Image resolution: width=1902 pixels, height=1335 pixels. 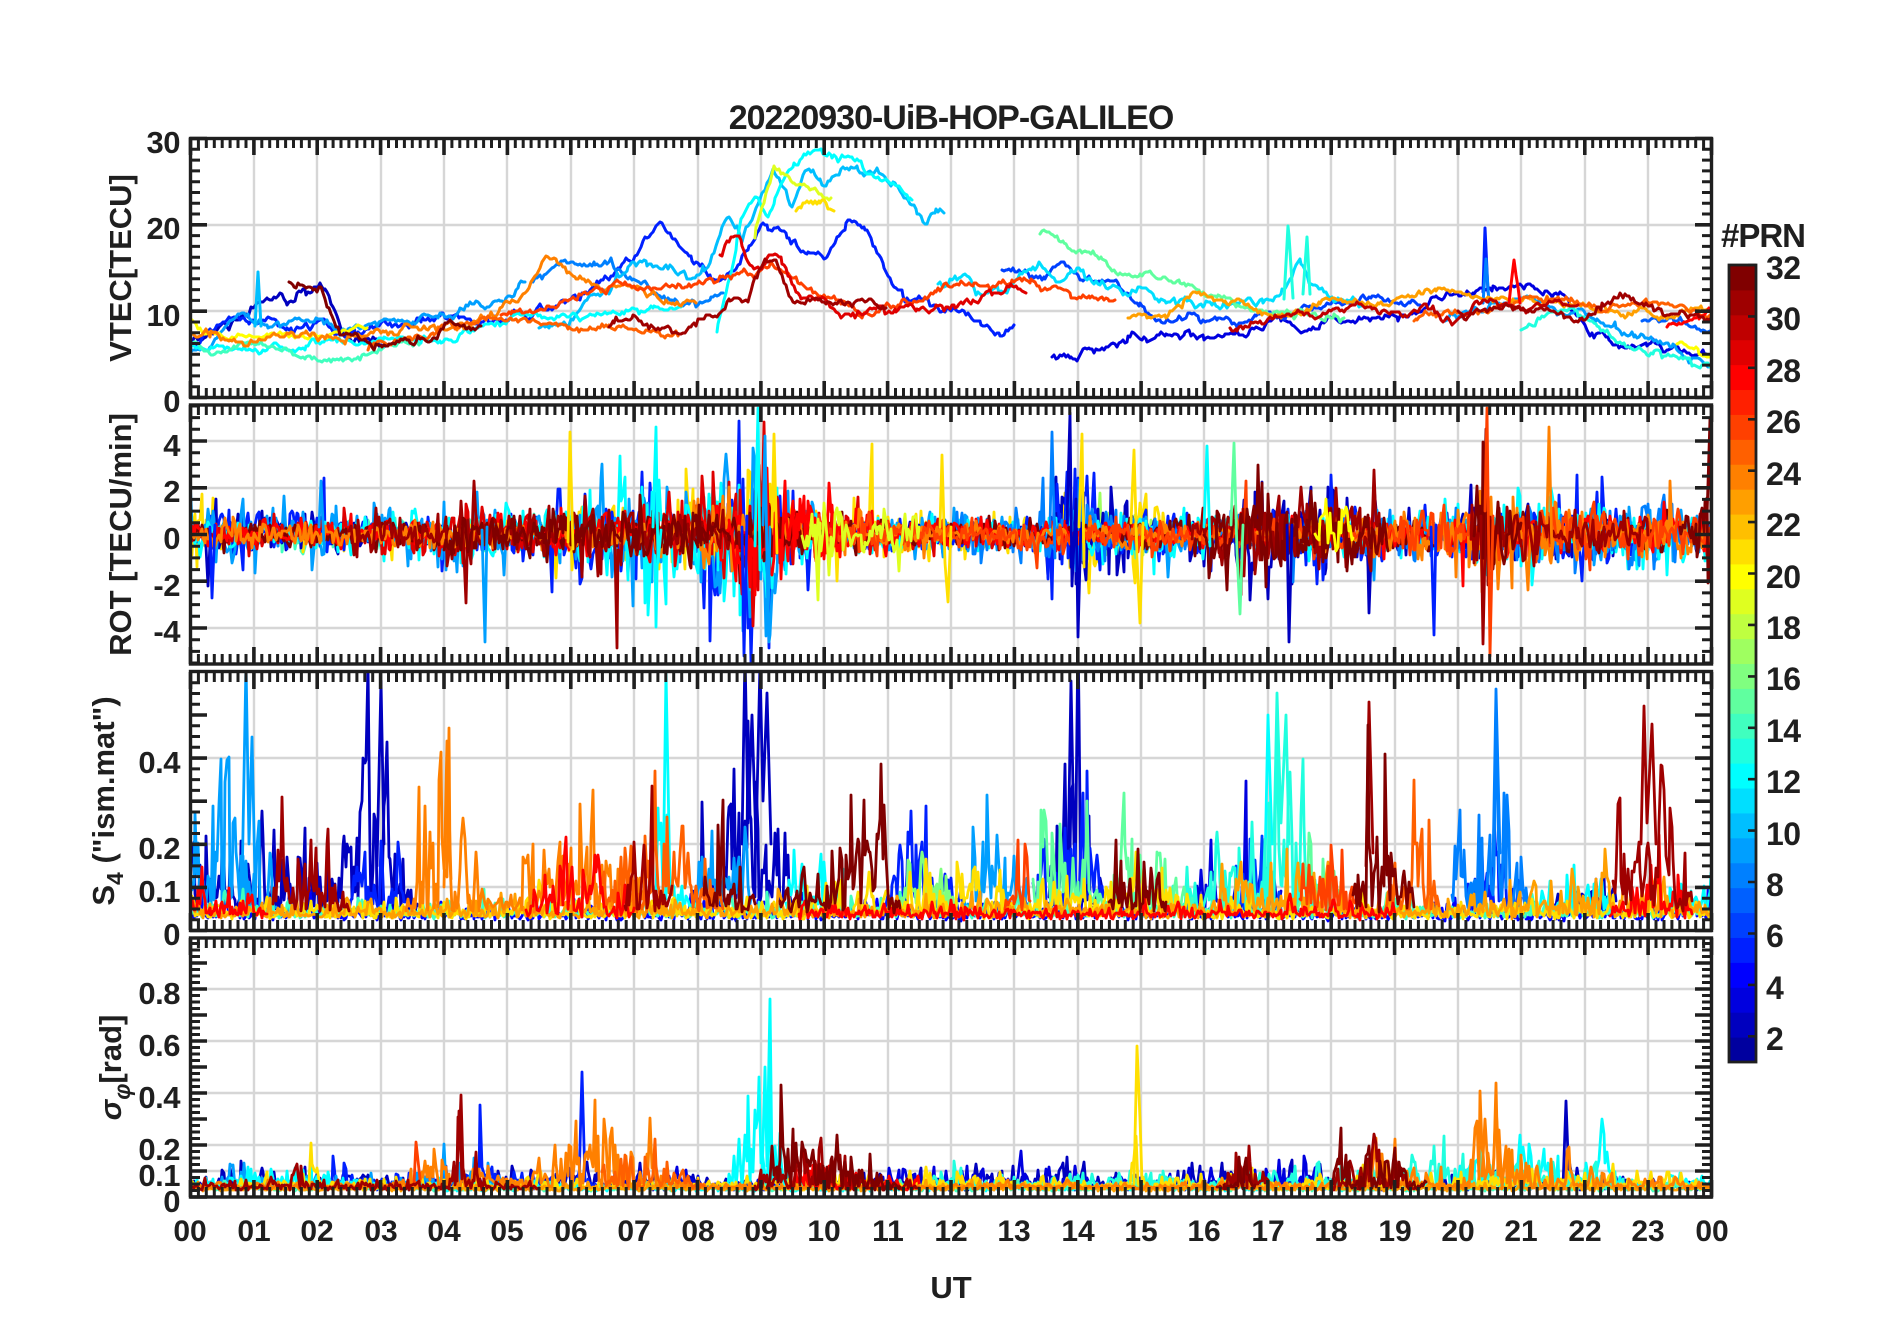 What do you see at coordinates (760, 1231) in the screenshot?
I see `svg-text: 09` at bounding box center [760, 1231].